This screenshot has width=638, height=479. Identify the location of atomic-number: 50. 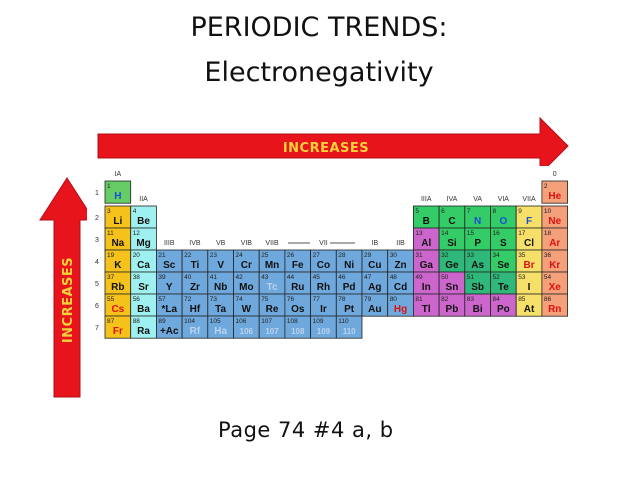
(445, 277).